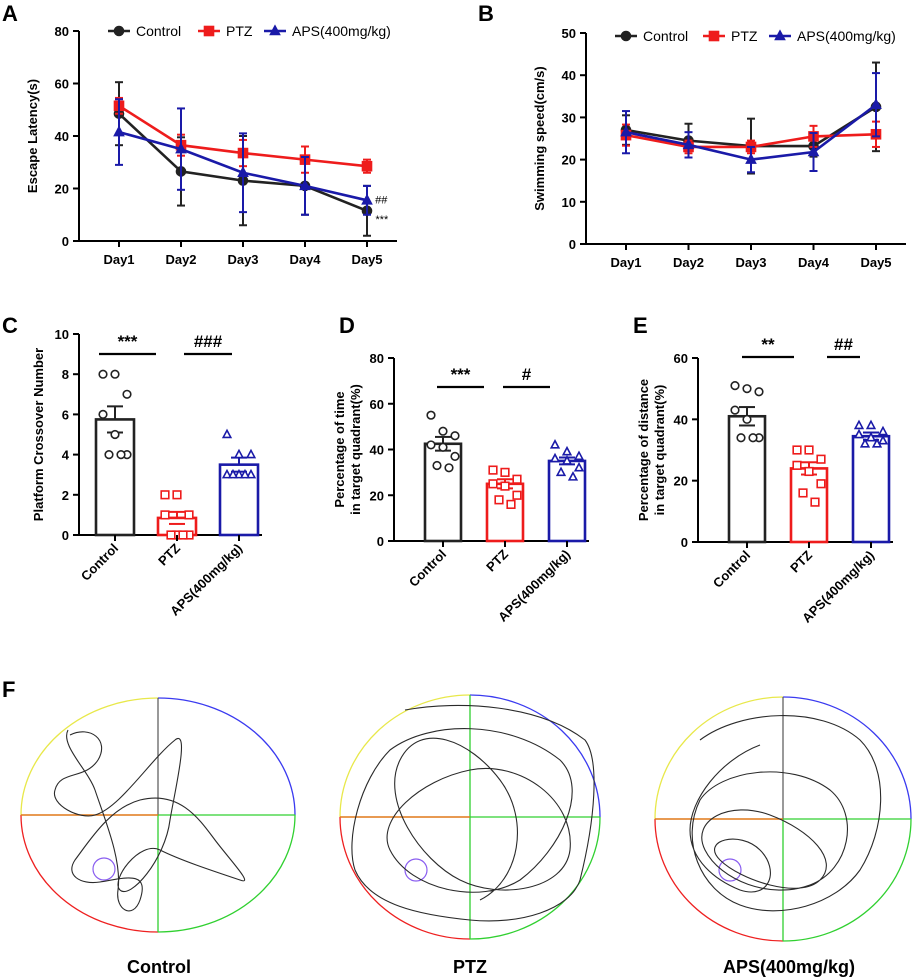 The width and height of the screenshot is (913, 979). Describe the element at coordinates (355, 449) in the screenshot. I see `panel-d-y-axis-title: in target quadrant(%)` at that location.